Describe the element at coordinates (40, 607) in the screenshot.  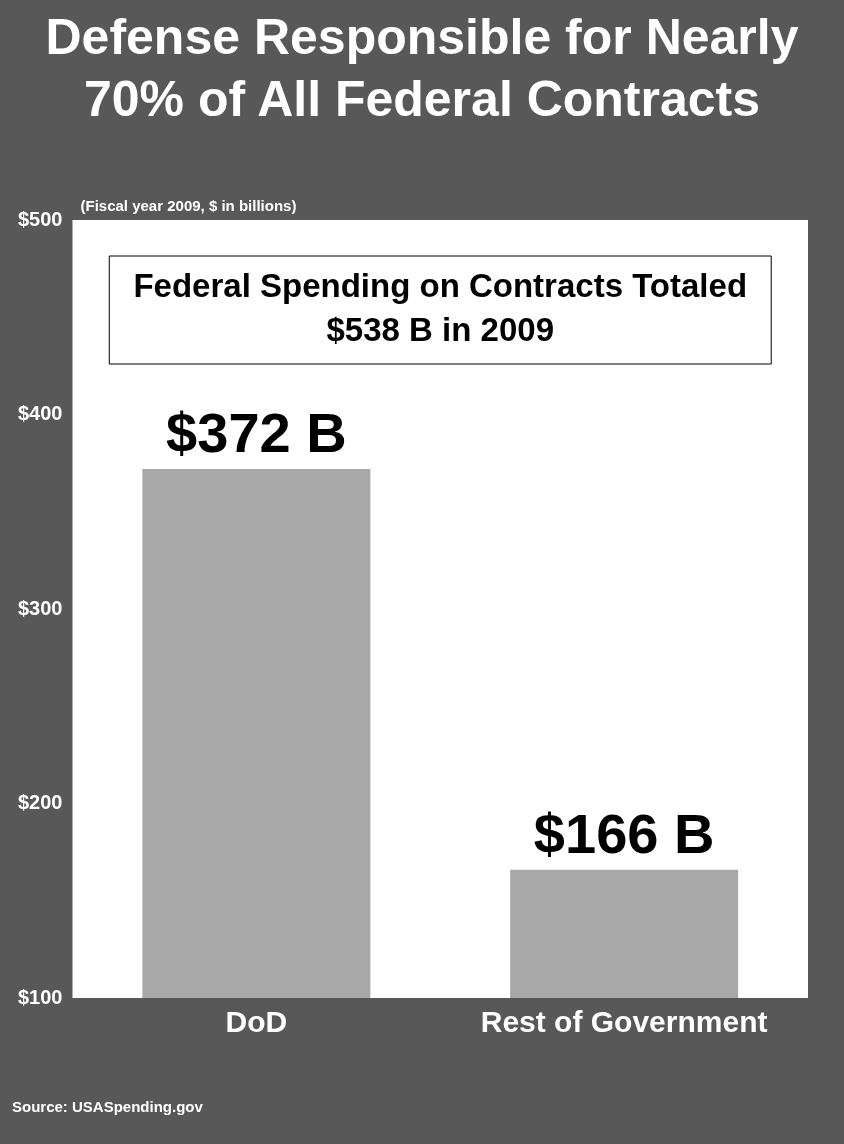
I see `y-tick-label: $300` at that location.